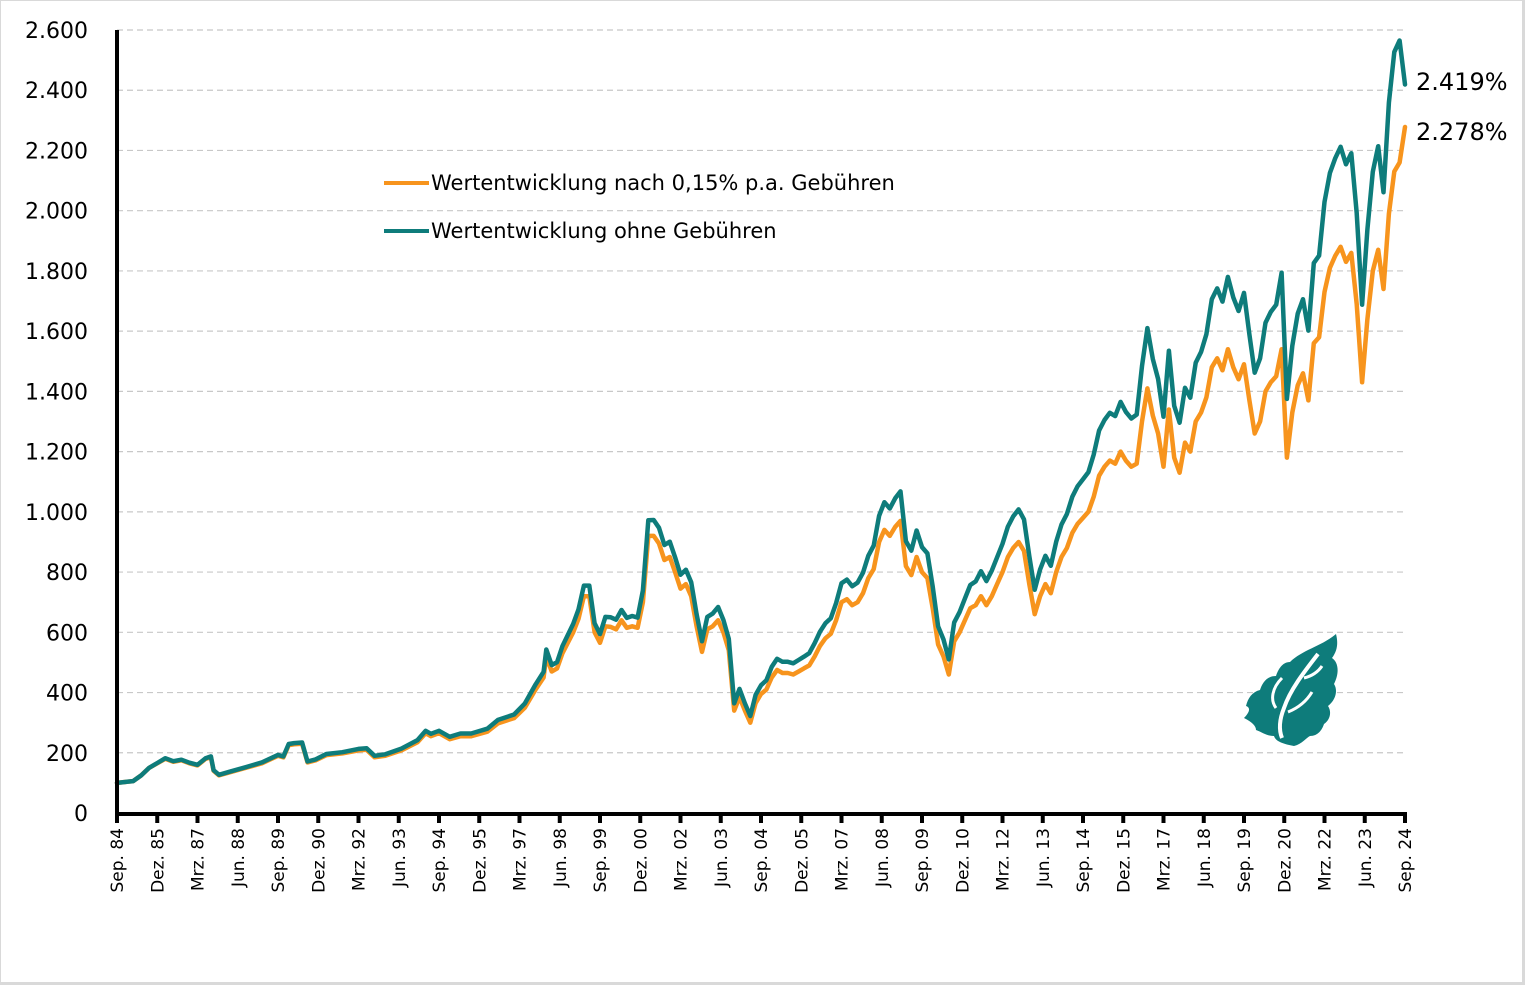 This screenshot has height=987, width=1527. Describe the element at coordinates (1245, 860) in the screenshot. I see `x-tick-label: Sep. 19` at that location.